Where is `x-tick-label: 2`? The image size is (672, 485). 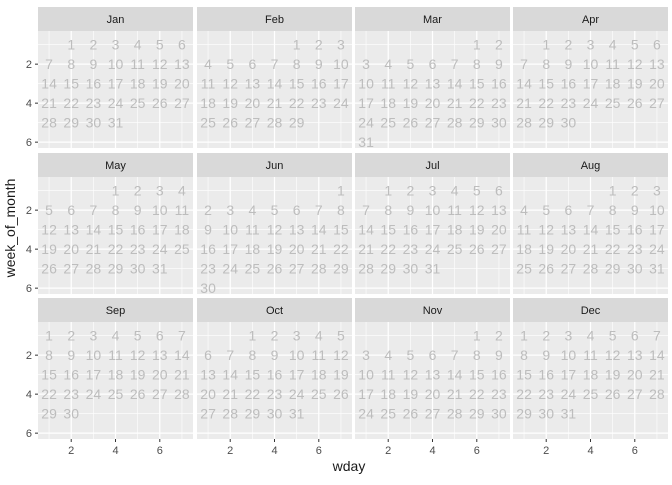 x-tick-label: 2 is located at coordinates (388, 451).